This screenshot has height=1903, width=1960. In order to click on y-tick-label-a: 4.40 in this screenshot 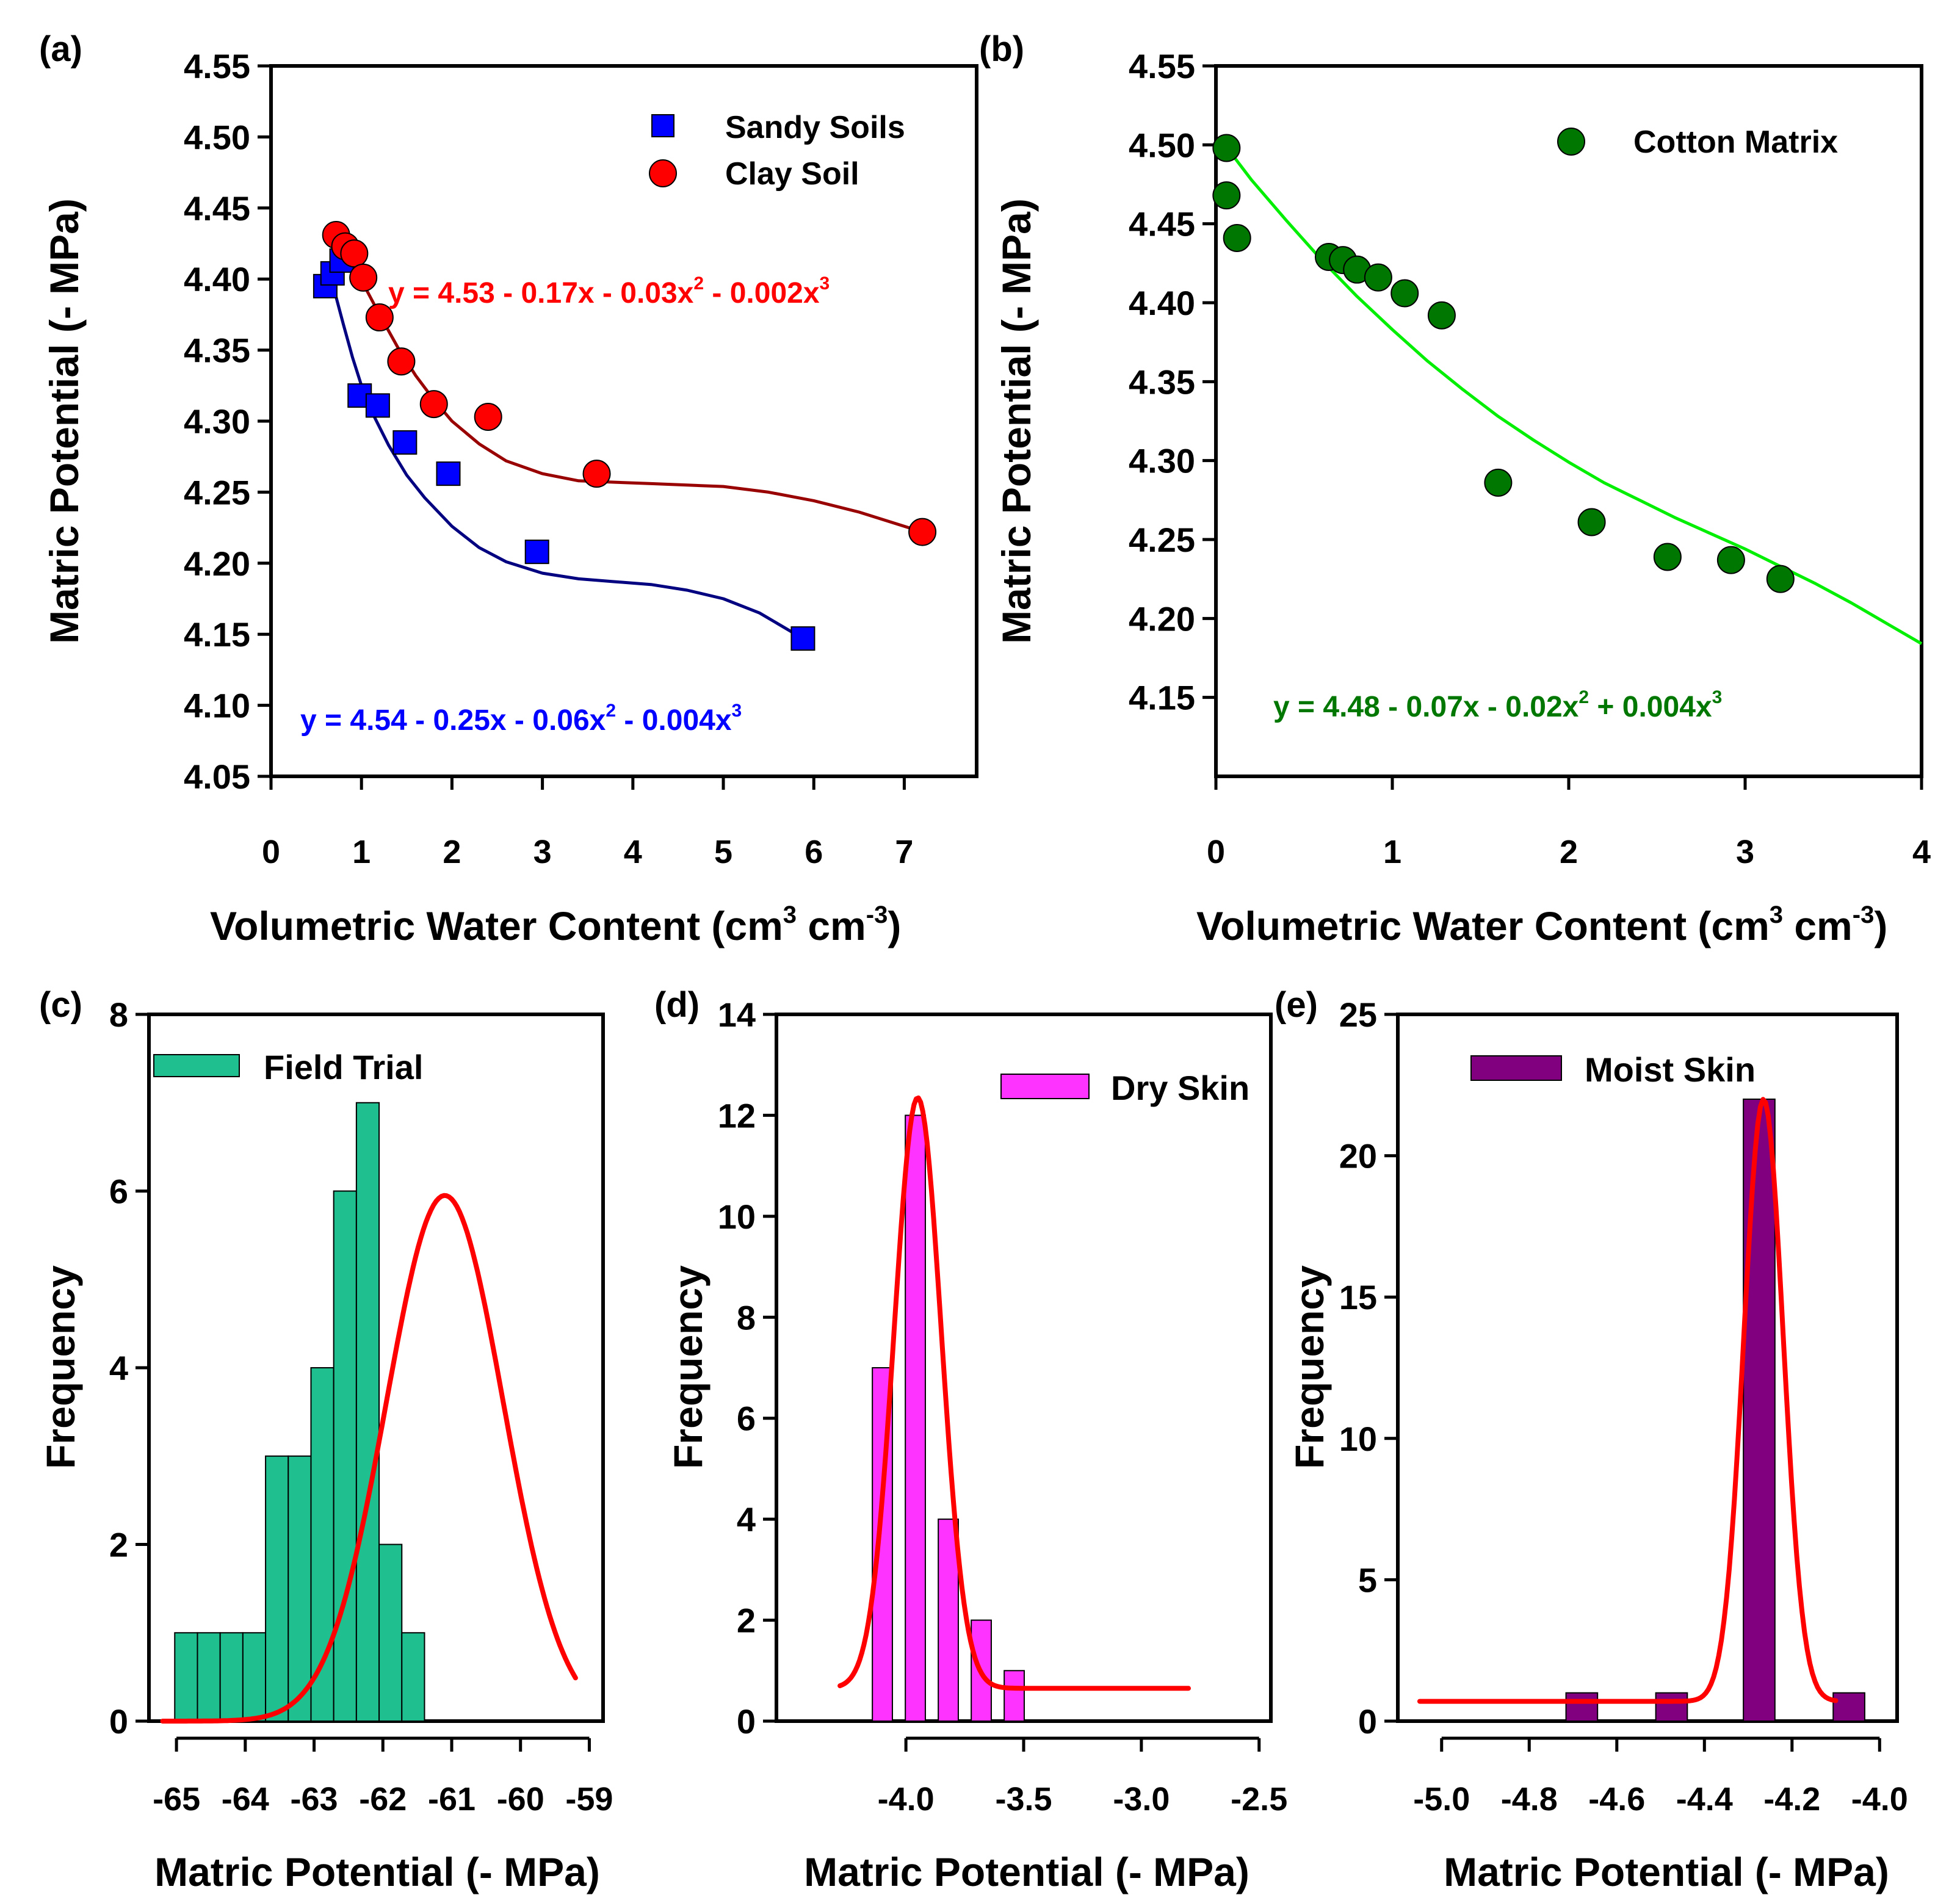, I will do `click(217, 279)`.